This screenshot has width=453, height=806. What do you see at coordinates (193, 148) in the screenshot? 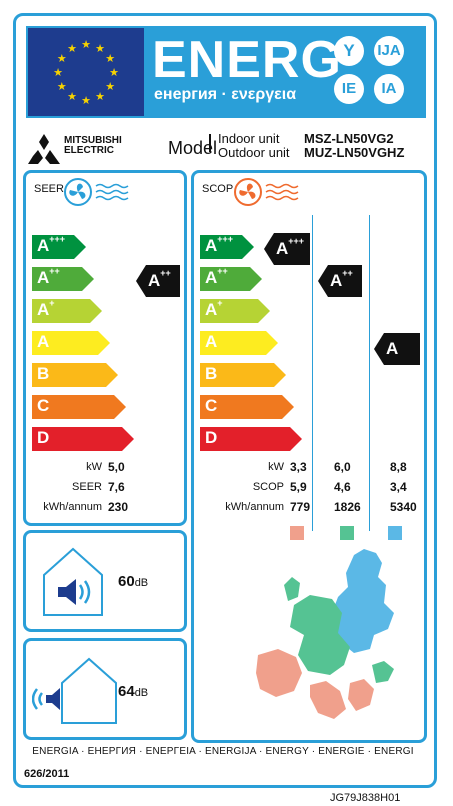
I see `model-label: Model` at bounding box center [193, 148].